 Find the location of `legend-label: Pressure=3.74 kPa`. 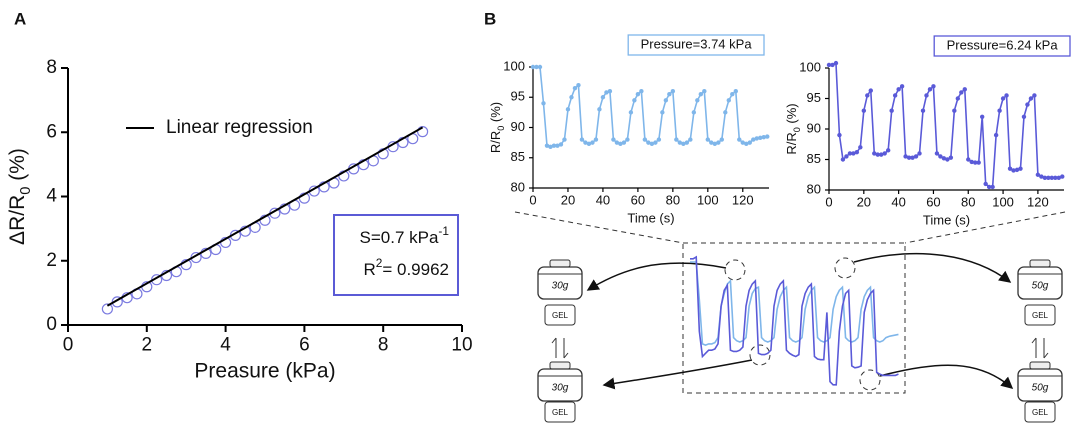

legend-label: Pressure=3.74 kPa is located at coordinates (697, 43).